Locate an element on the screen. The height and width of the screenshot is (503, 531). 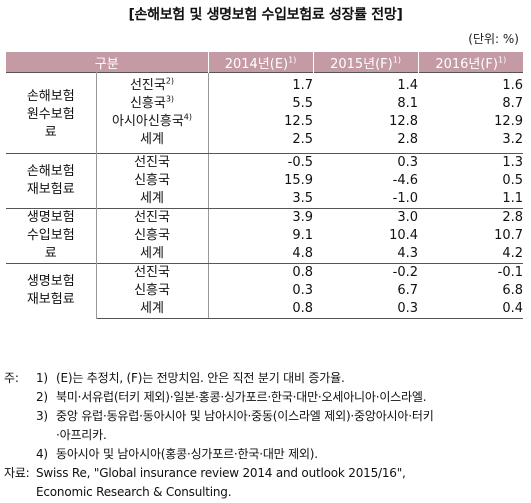
value-cell: 2.5 is located at coordinates (260, 142).